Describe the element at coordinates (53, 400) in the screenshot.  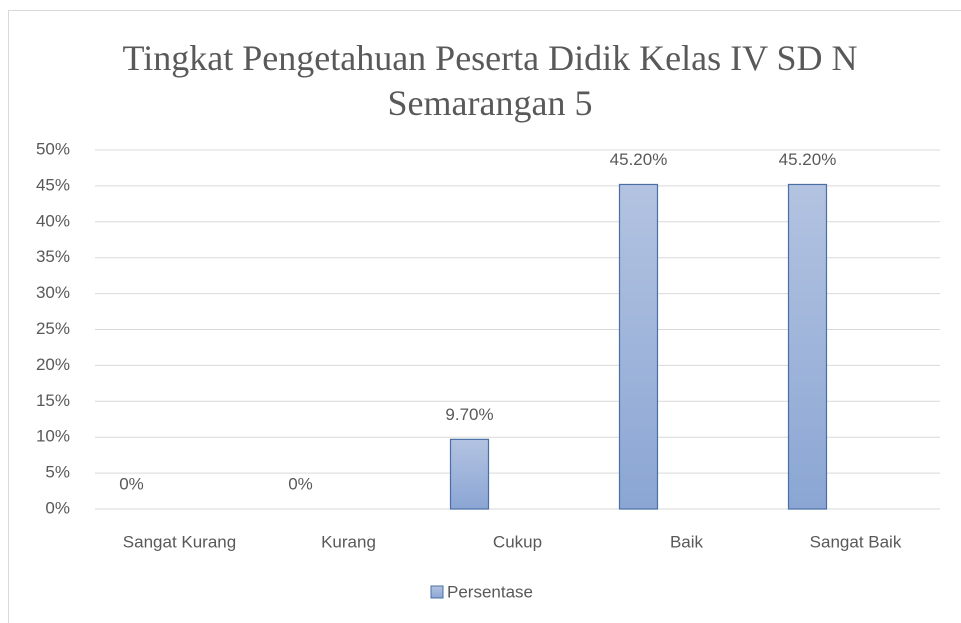
I see `y-tick-label: 15%` at that location.